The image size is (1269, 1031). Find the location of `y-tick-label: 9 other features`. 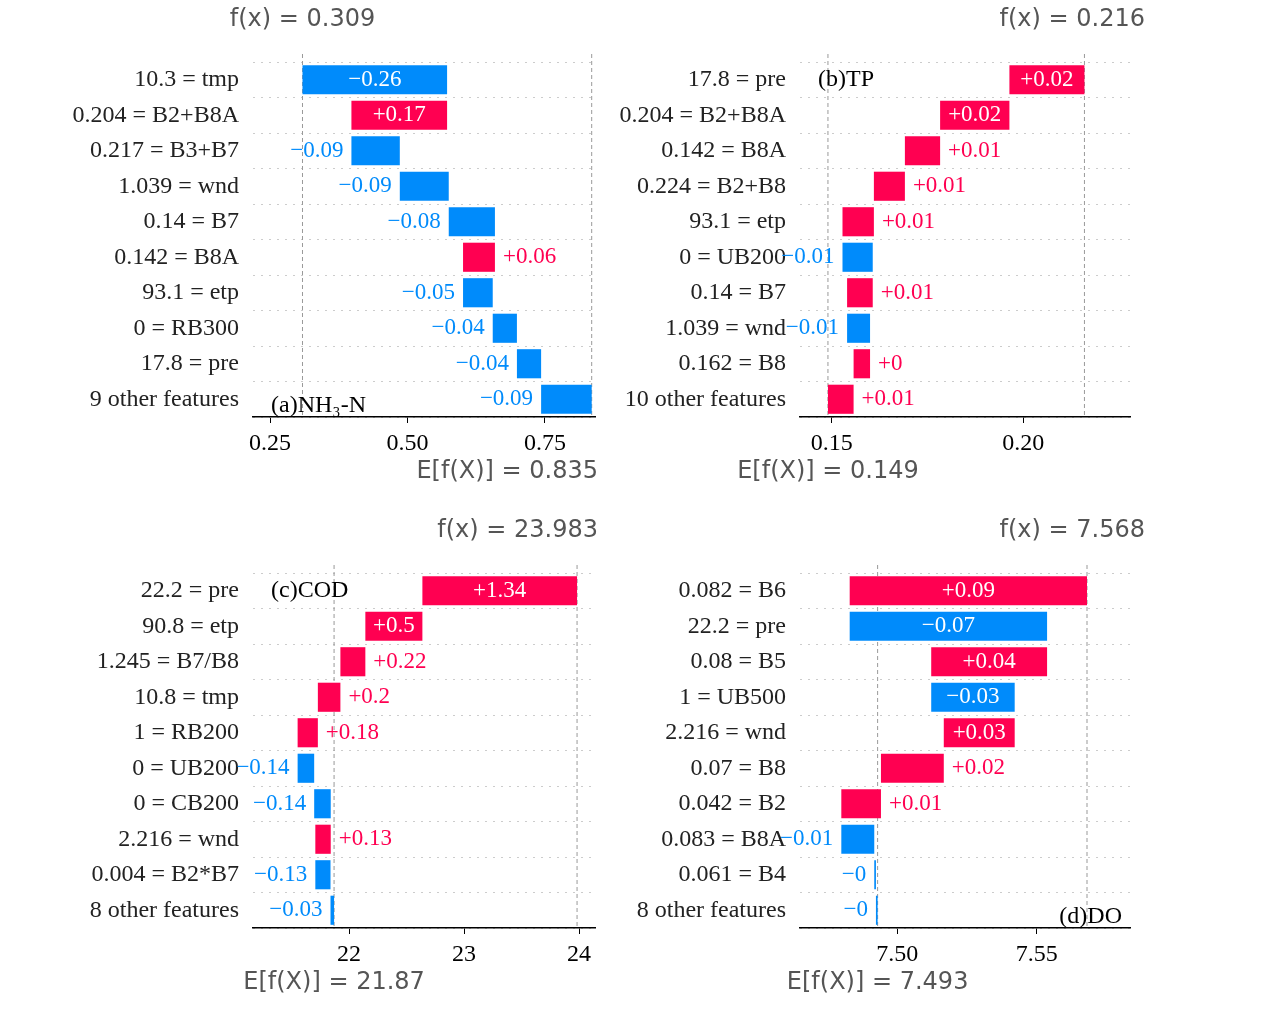

y-tick-label: 9 other features is located at coordinates (164, 397).